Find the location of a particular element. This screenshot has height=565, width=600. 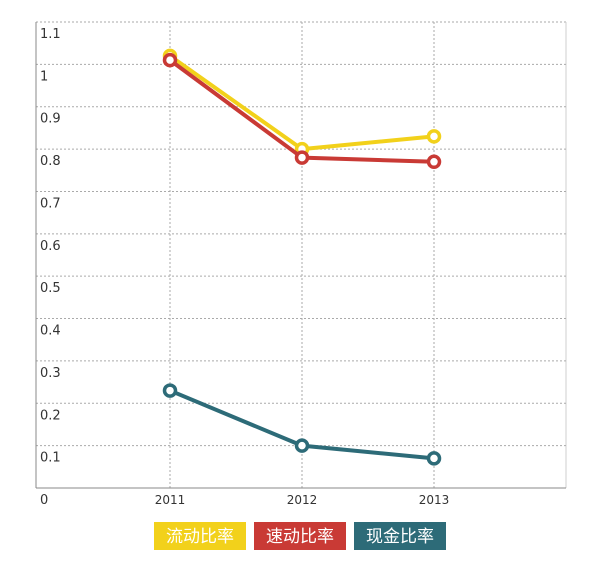

legend-label: 速动比率 is located at coordinates (300, 537).